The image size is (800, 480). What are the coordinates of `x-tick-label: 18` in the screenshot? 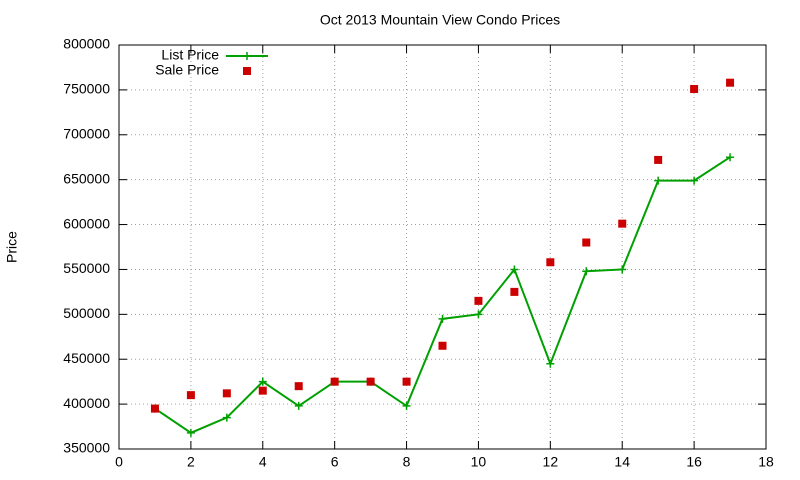 It's located at (766, 462).